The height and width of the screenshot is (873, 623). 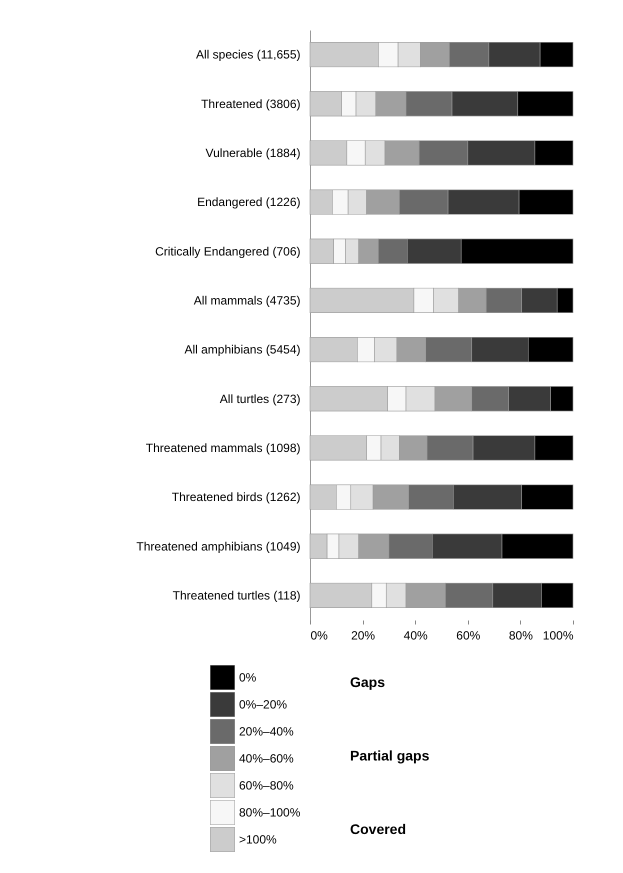 I want to click on legend-label: >100%, so click(x=258, y=839).